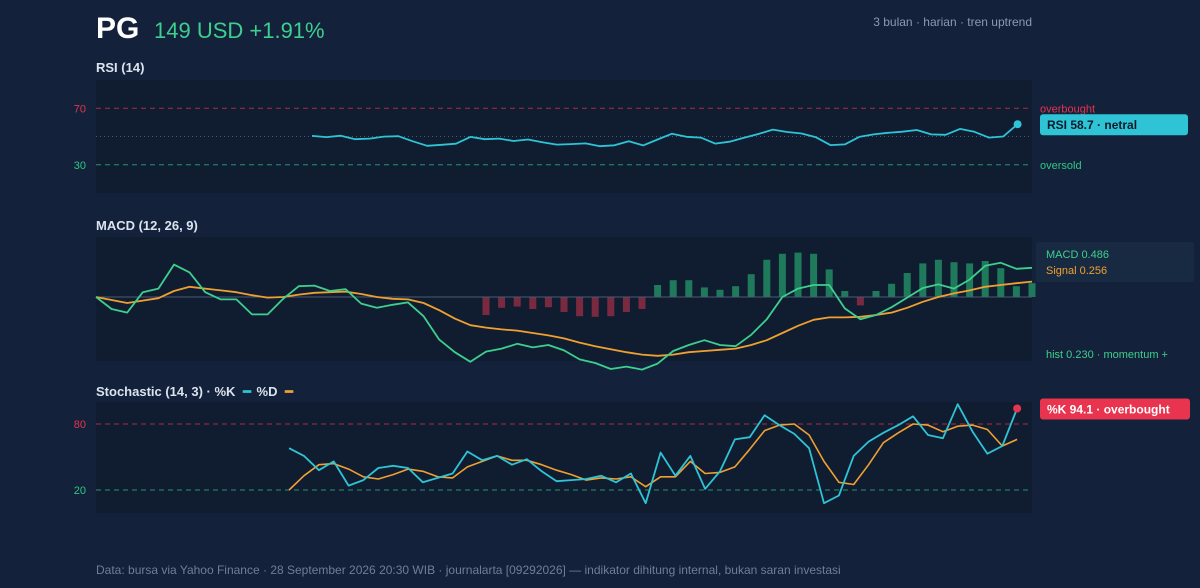  I want to click on rsi-tick-30: 30, so click(80, 166).